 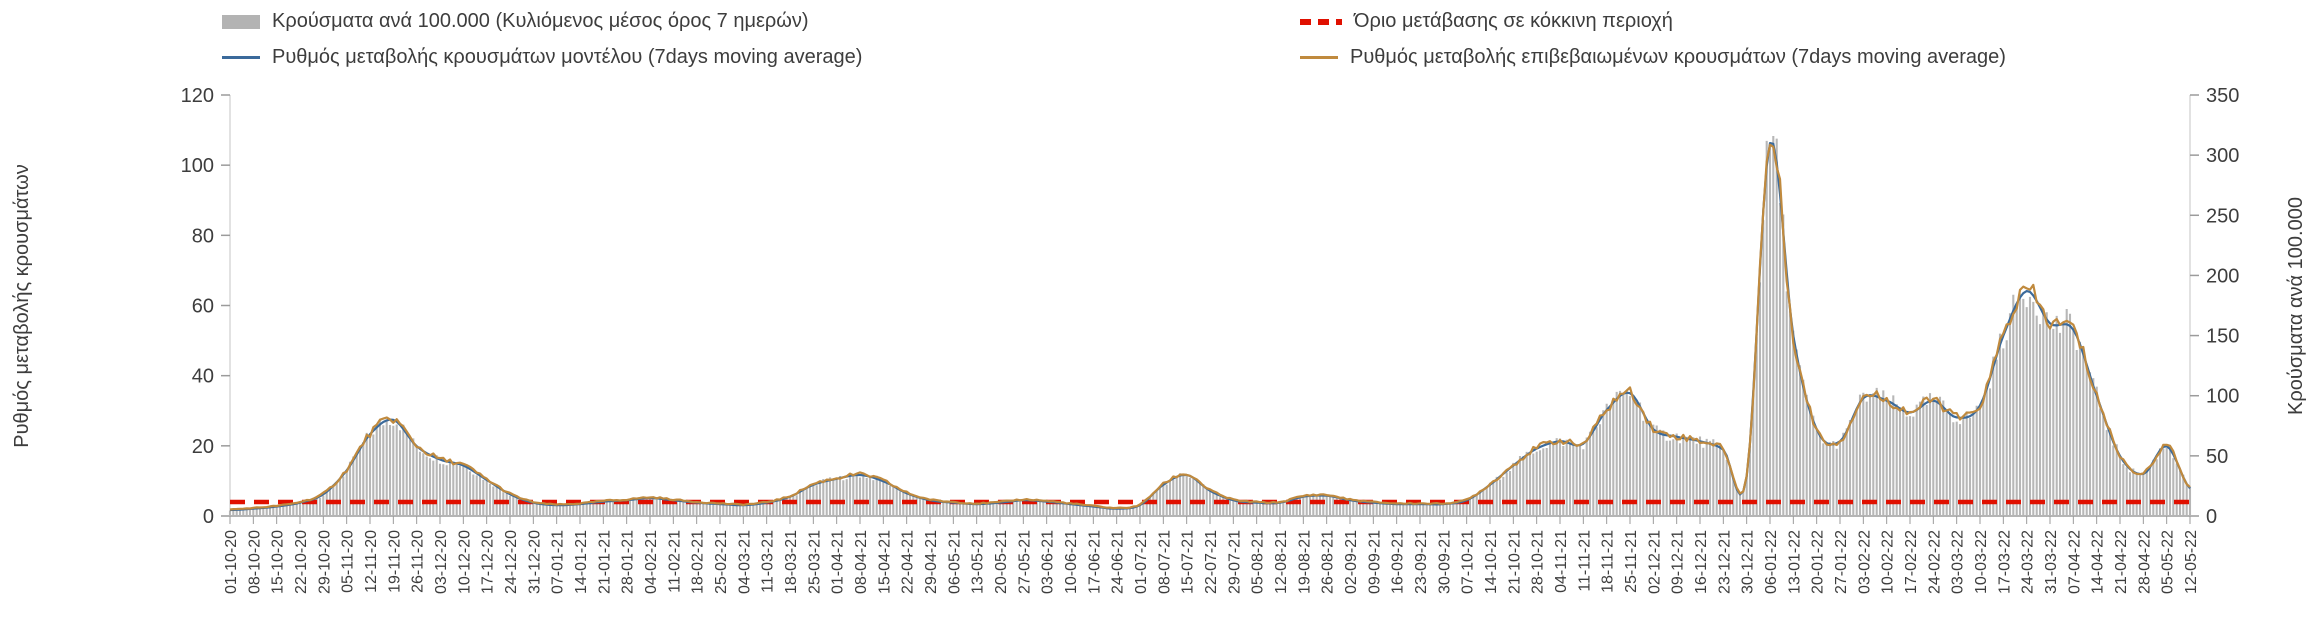 What do you see at coordinates (418, 561) in the screenshot?
I see `x-tick-label: 26-11-20` at bounding box center [418, 561].